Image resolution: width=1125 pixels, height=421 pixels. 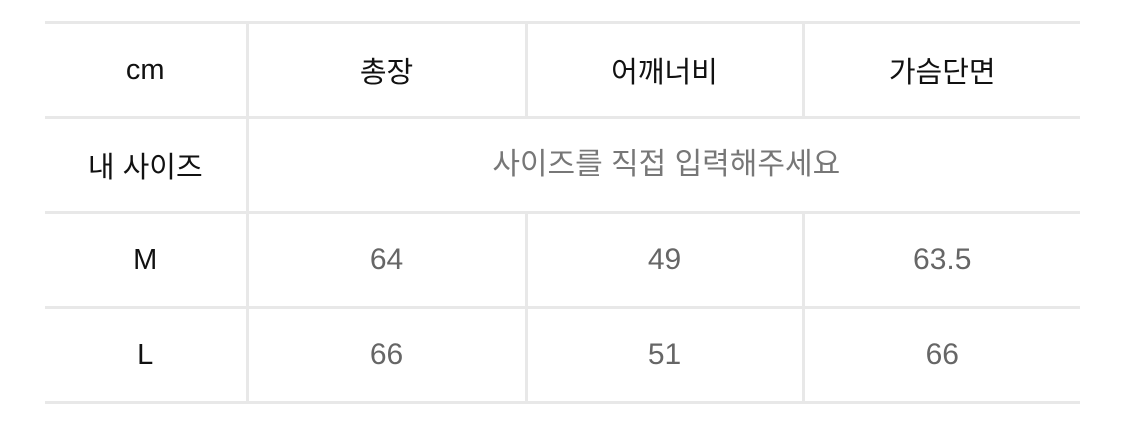 I want to click on value-cell: 49, so click(x=663, y=260).